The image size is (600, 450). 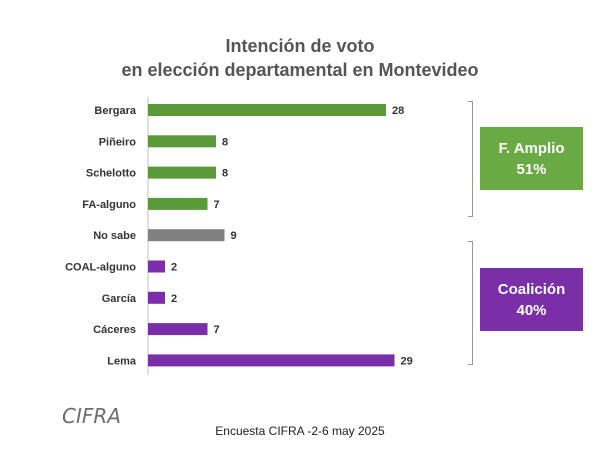 I want to click on value-label-no-sabe: 9, so click(x=234, y=236).